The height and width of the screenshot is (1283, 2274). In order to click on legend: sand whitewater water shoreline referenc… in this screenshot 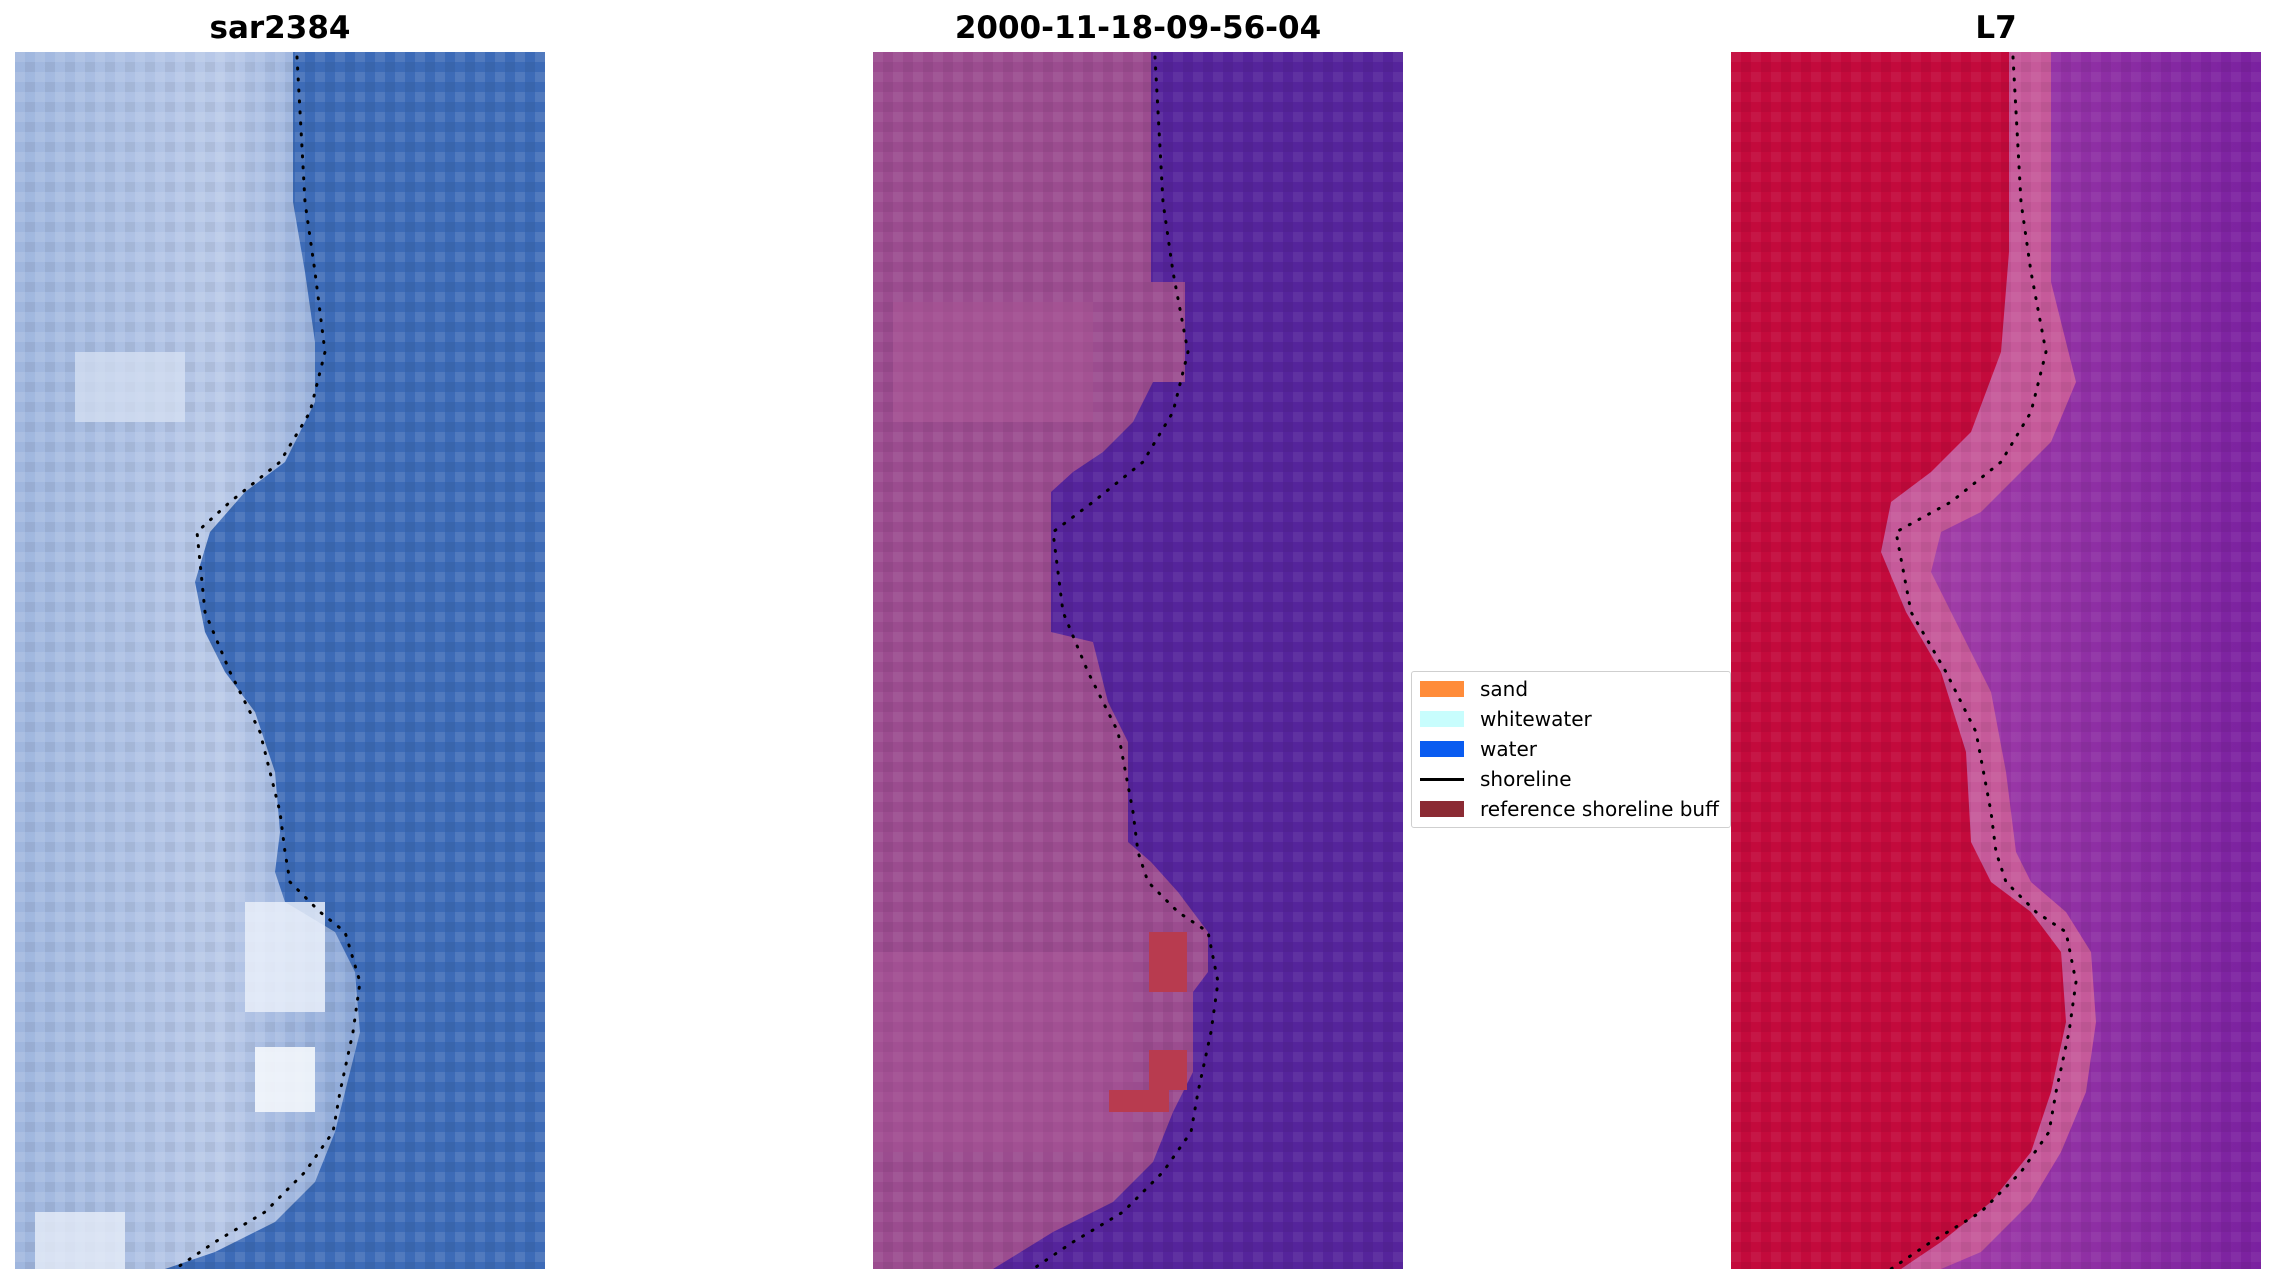, I will do `click(1571, 749)`.